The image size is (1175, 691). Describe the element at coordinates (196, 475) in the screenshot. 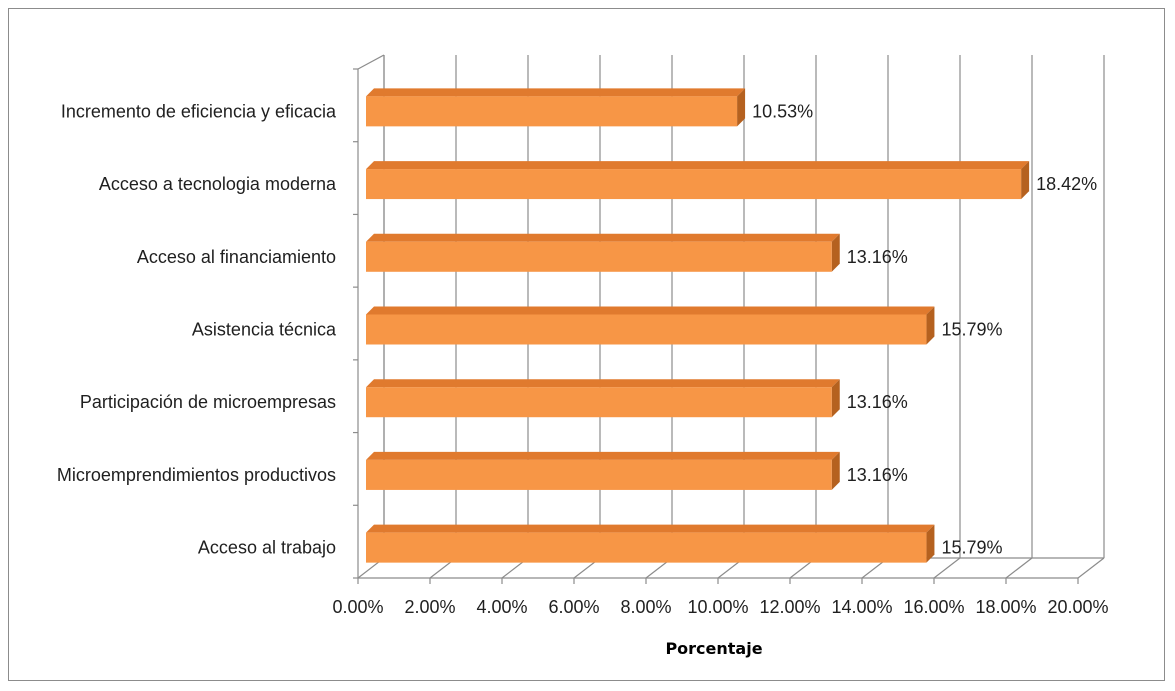

I see `category-label: Microemprendimientos productivos` at that location.